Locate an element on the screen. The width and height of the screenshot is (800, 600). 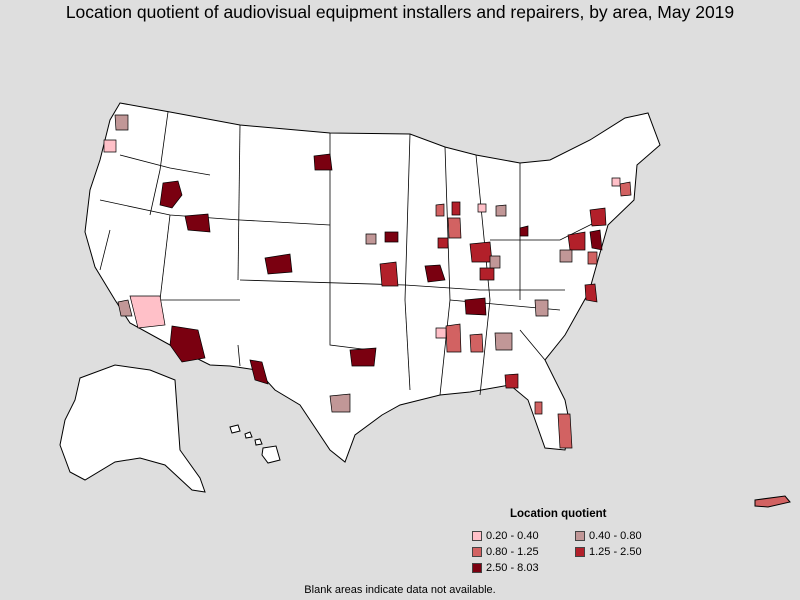
maryland-metro is located at coordinates (596, 240).